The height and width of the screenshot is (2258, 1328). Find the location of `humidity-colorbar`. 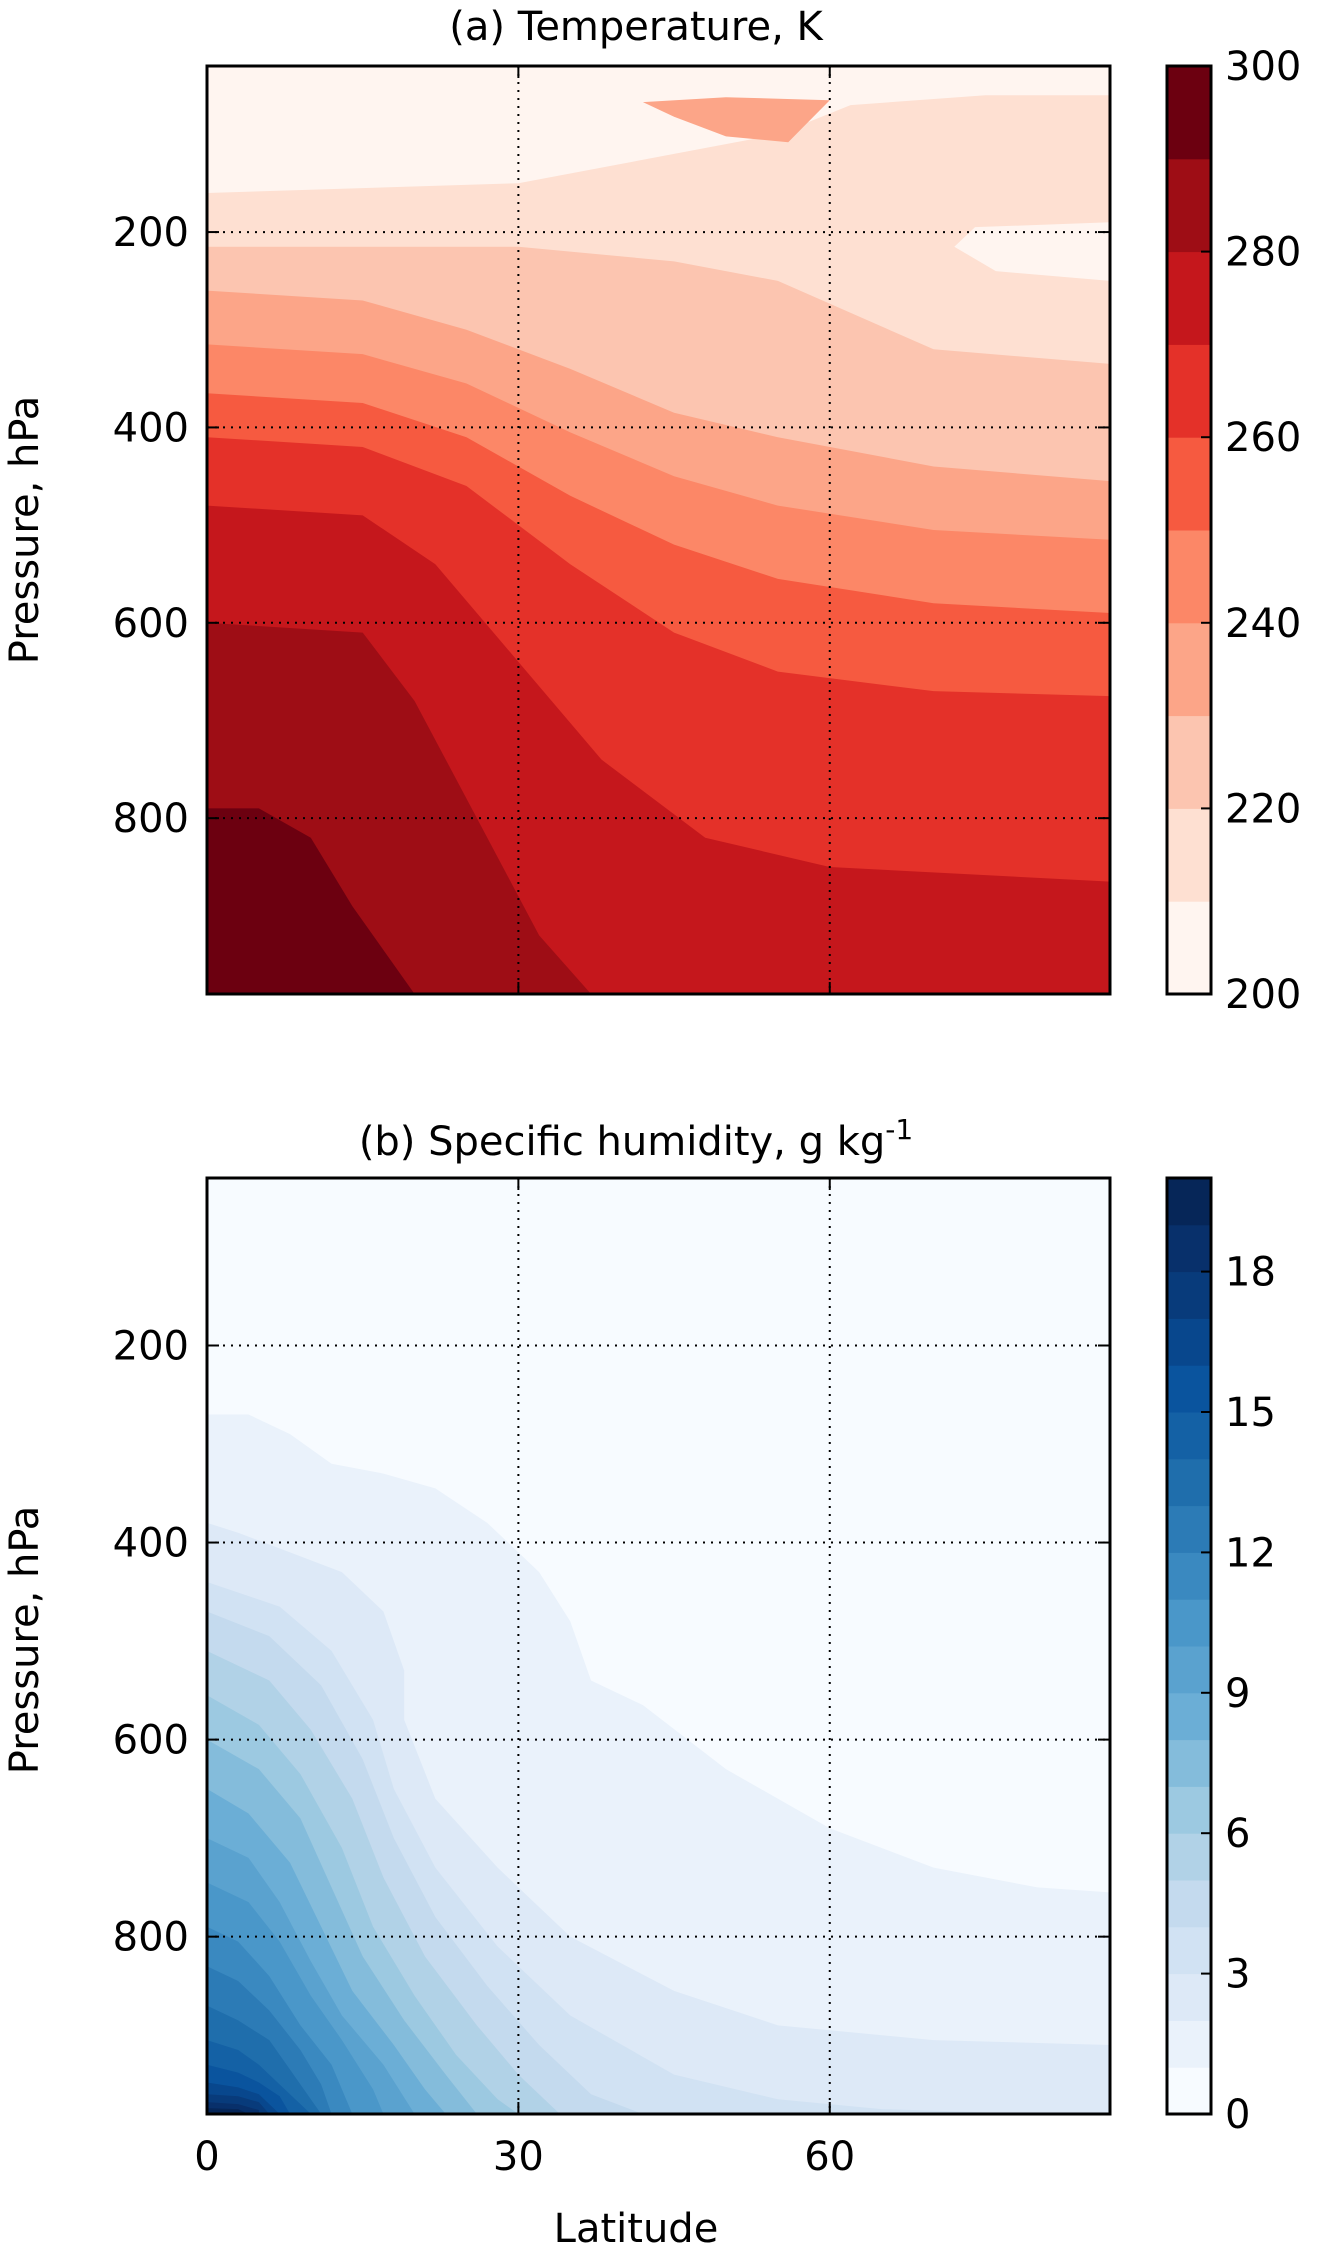

humidity-colorbar is located at coordinates (1189, 1646).